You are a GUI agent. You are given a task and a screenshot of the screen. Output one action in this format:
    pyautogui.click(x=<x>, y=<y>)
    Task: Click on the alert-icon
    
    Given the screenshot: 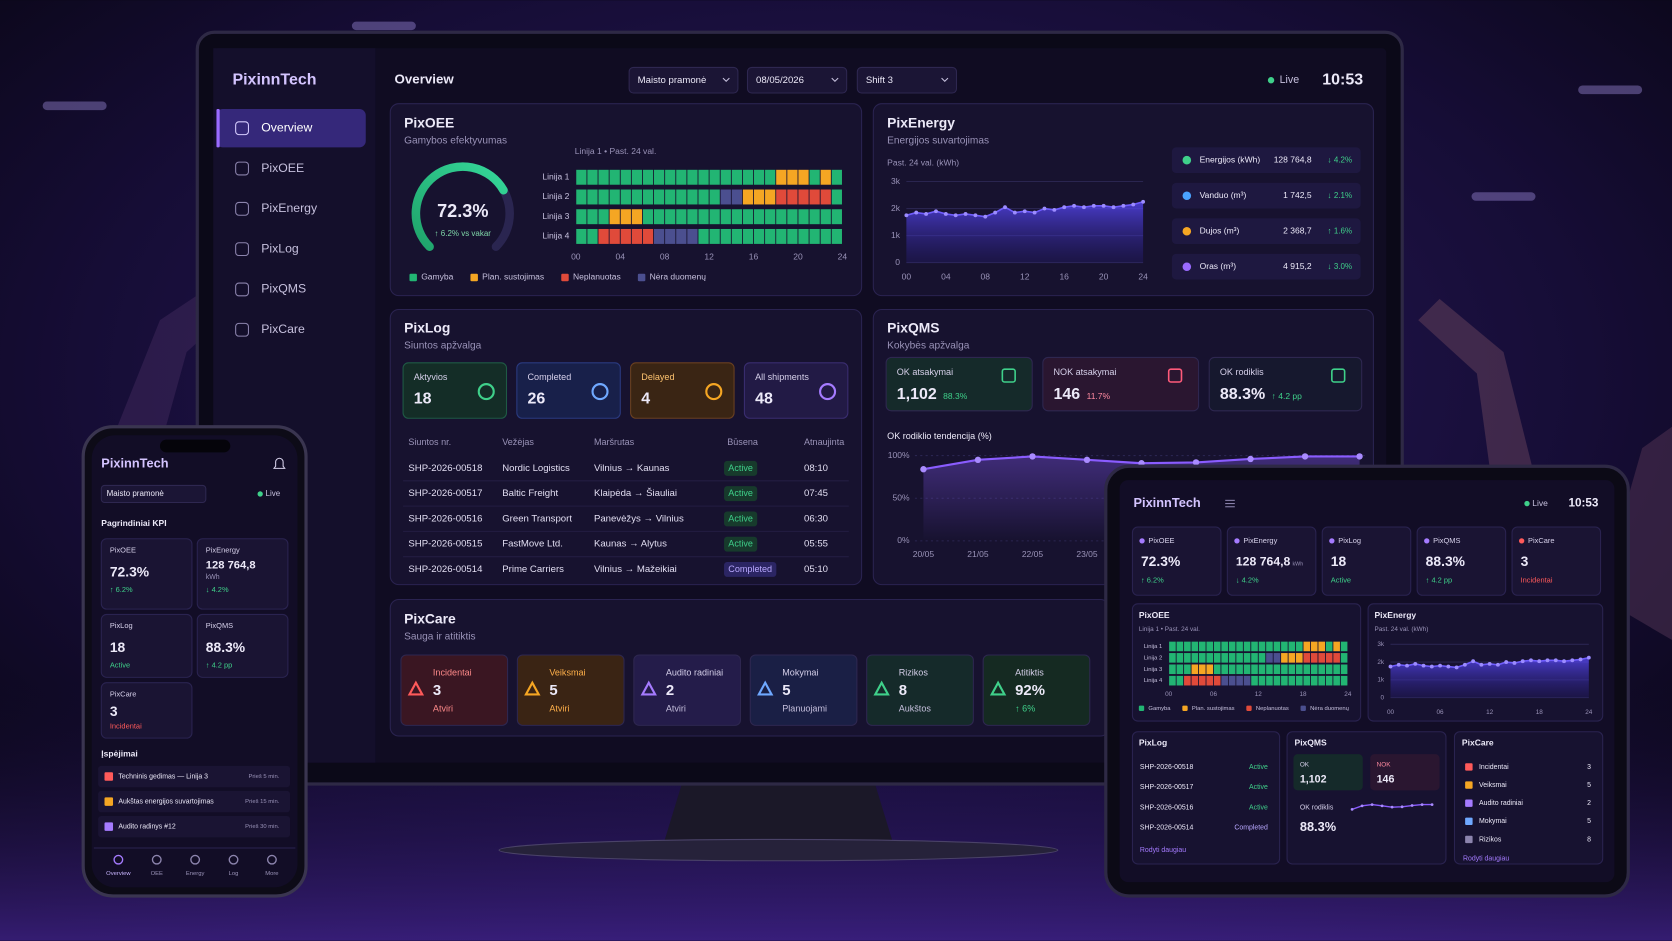 What is the action you would take?
    pyautogui.click(x=109, y=801)
    